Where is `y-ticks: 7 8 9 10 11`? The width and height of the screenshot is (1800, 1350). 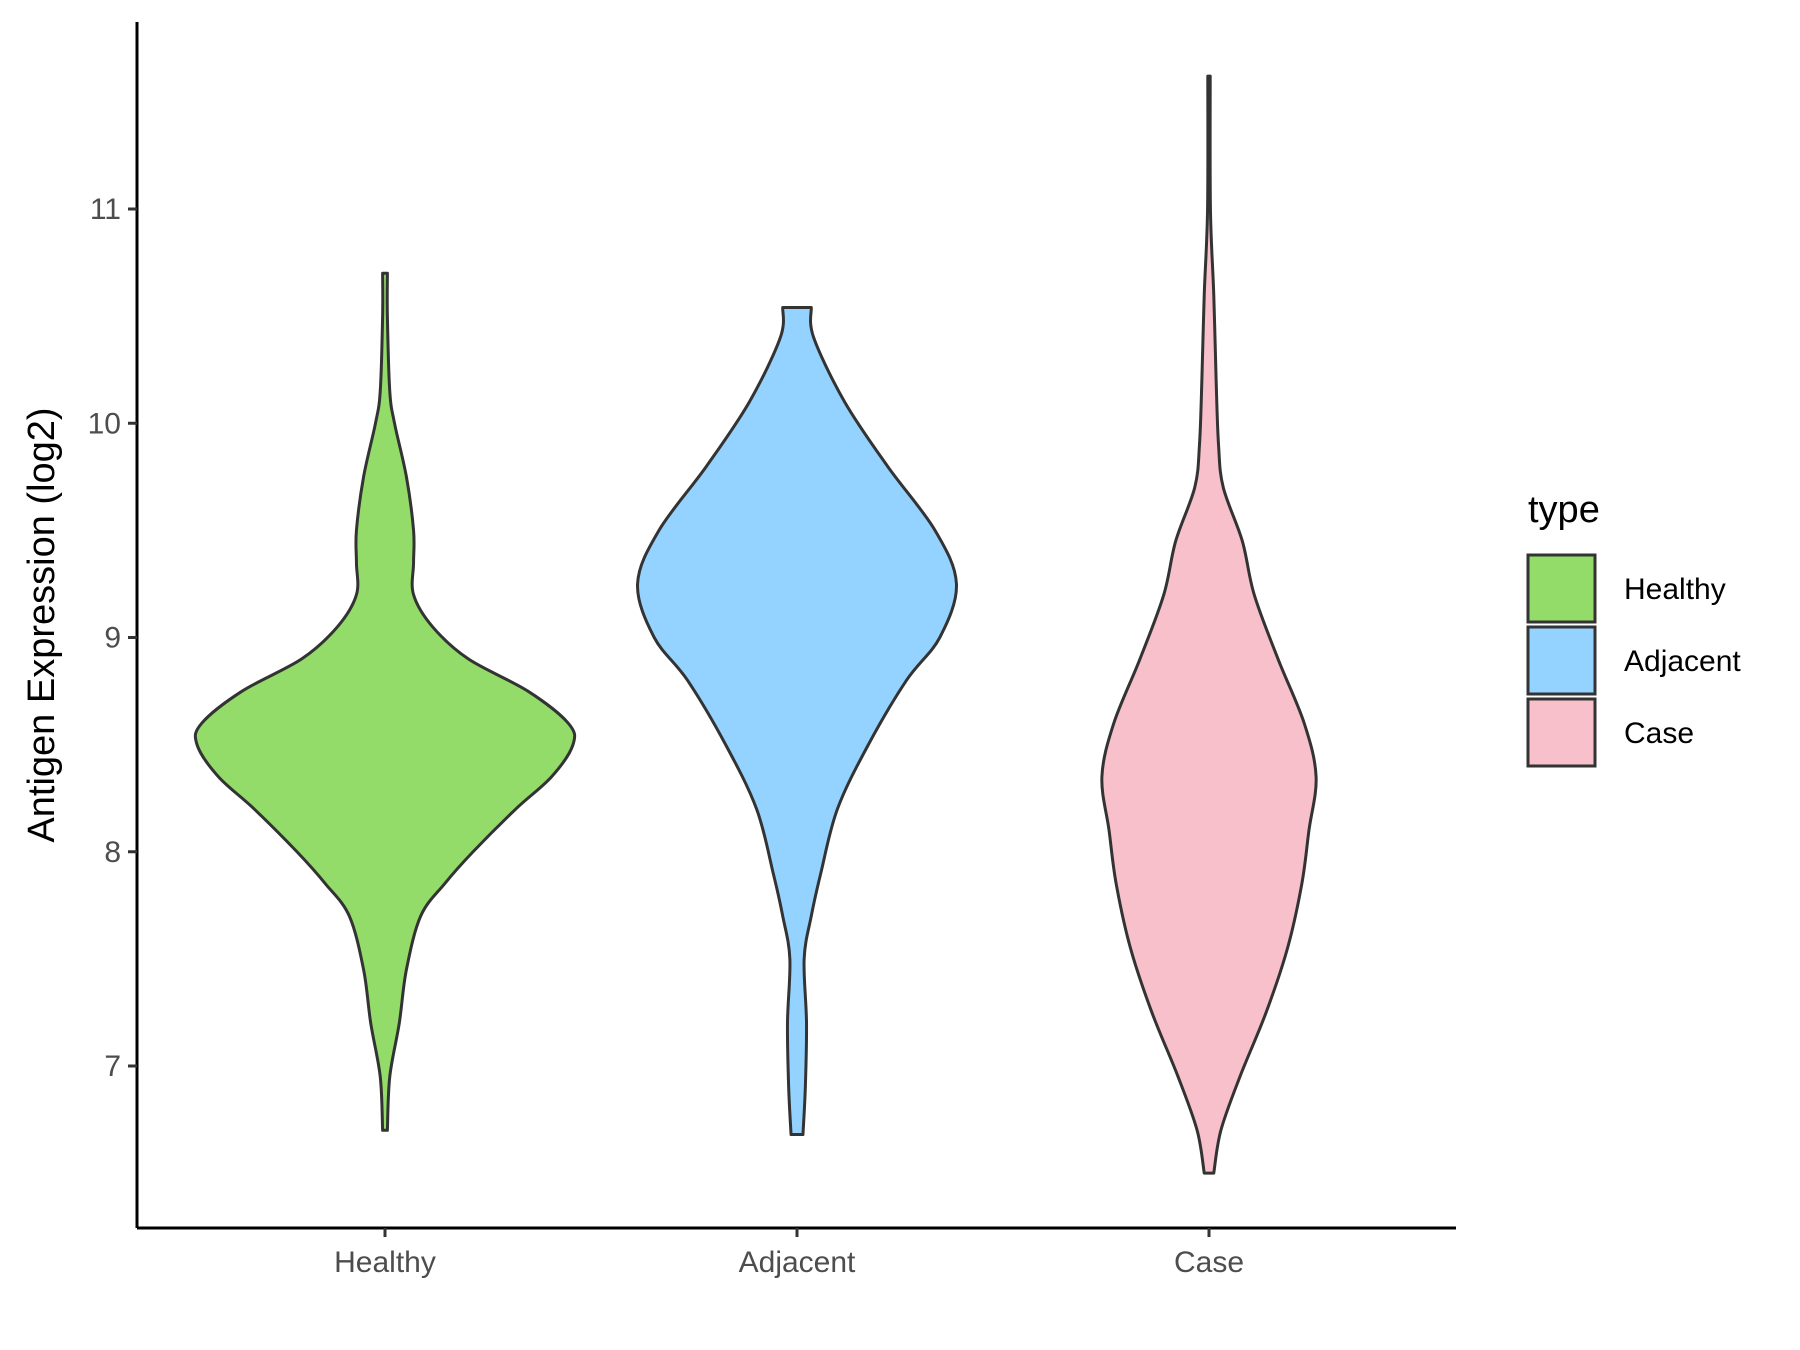
y-ticks: 7 8 9 10 11 is located at coordinates (112, 638).